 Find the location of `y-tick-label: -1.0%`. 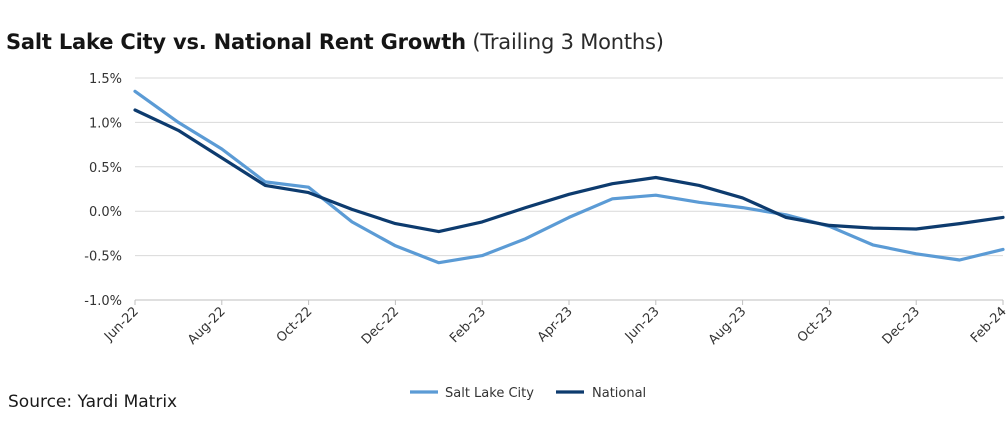

y-tick-label: -1.0% is located at coordinates (103, 301).